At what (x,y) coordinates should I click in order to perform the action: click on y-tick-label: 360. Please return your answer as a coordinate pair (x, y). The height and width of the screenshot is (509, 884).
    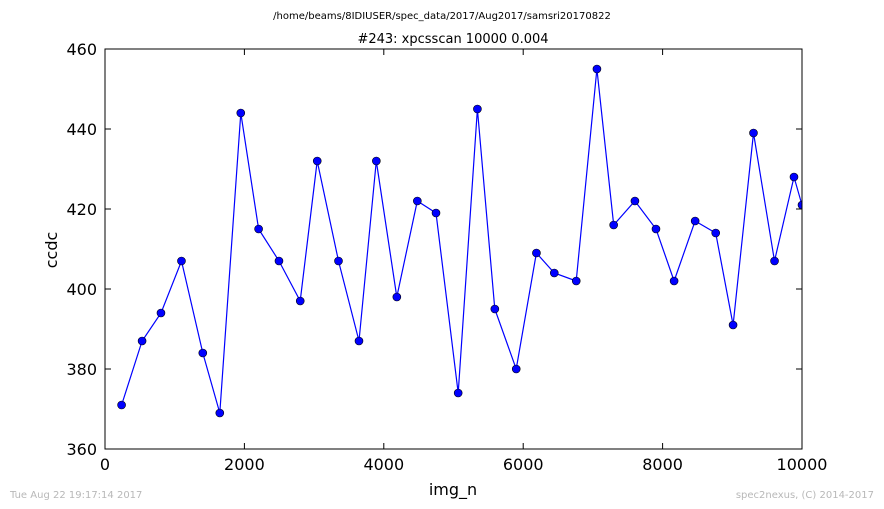
    Looking at the image, I should click on (81, 449).